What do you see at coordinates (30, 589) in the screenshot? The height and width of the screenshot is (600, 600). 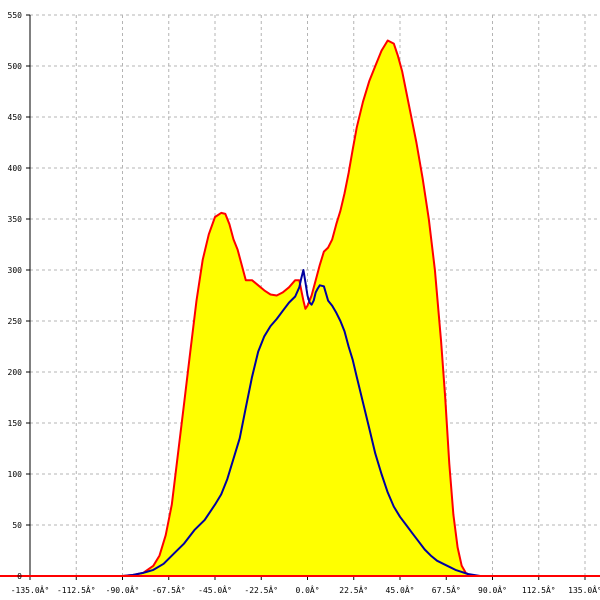 I see `x-tick-label: -135.0Â°` at bounding box center [30, 589].